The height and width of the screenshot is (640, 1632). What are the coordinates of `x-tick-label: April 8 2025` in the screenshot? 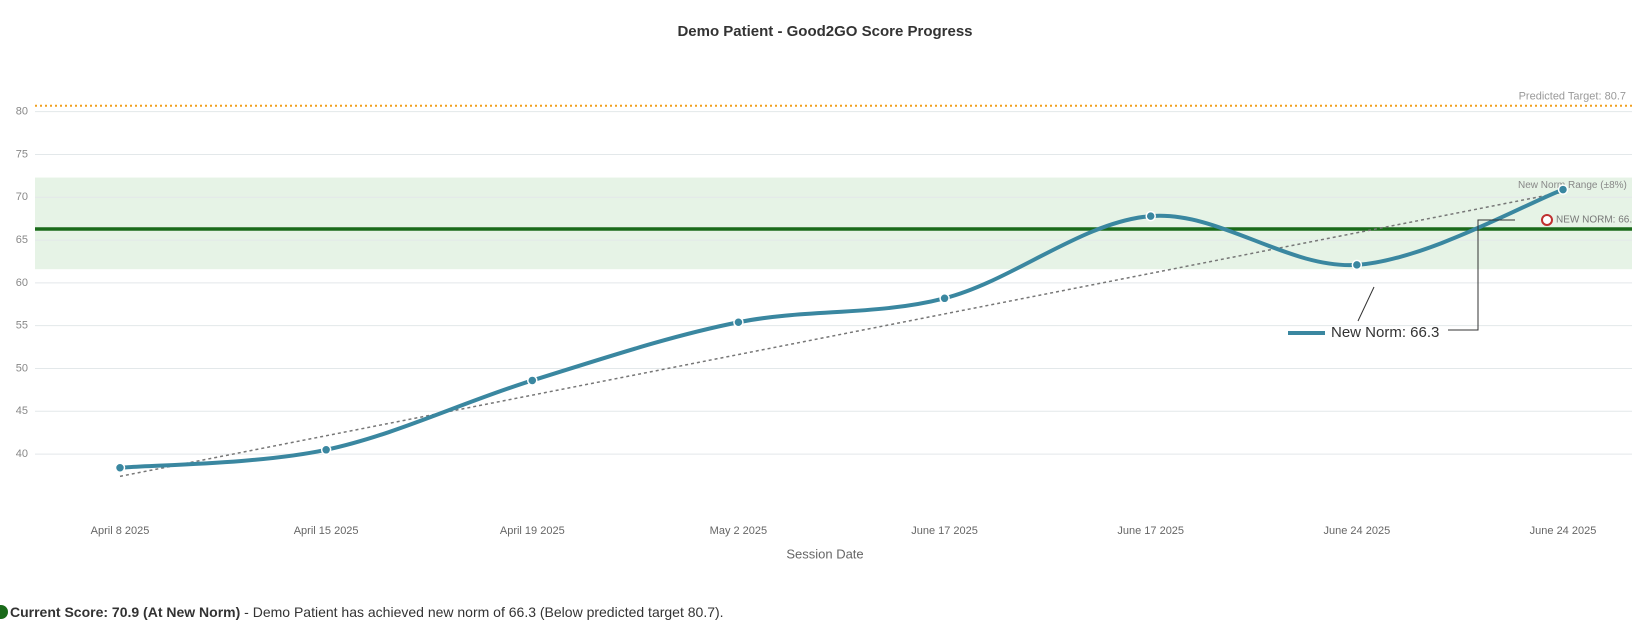 It's located at (120, 531).